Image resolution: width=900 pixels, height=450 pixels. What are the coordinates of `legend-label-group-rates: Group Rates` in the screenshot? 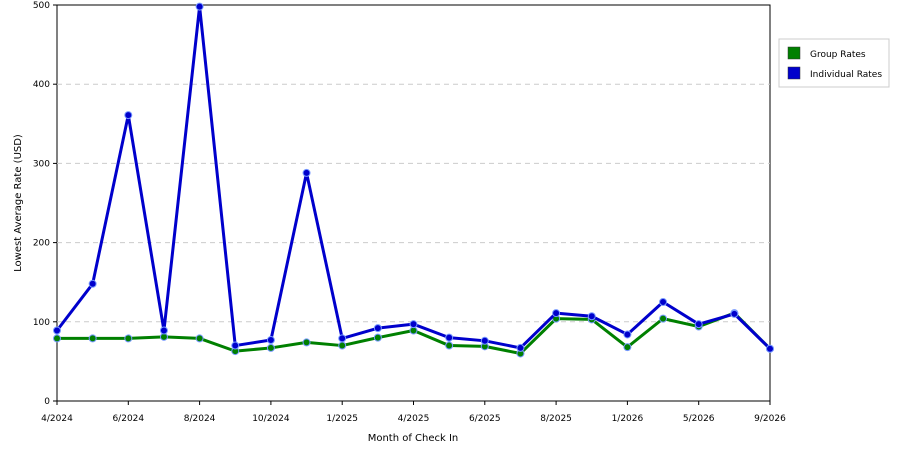 It's located at (838, 55).